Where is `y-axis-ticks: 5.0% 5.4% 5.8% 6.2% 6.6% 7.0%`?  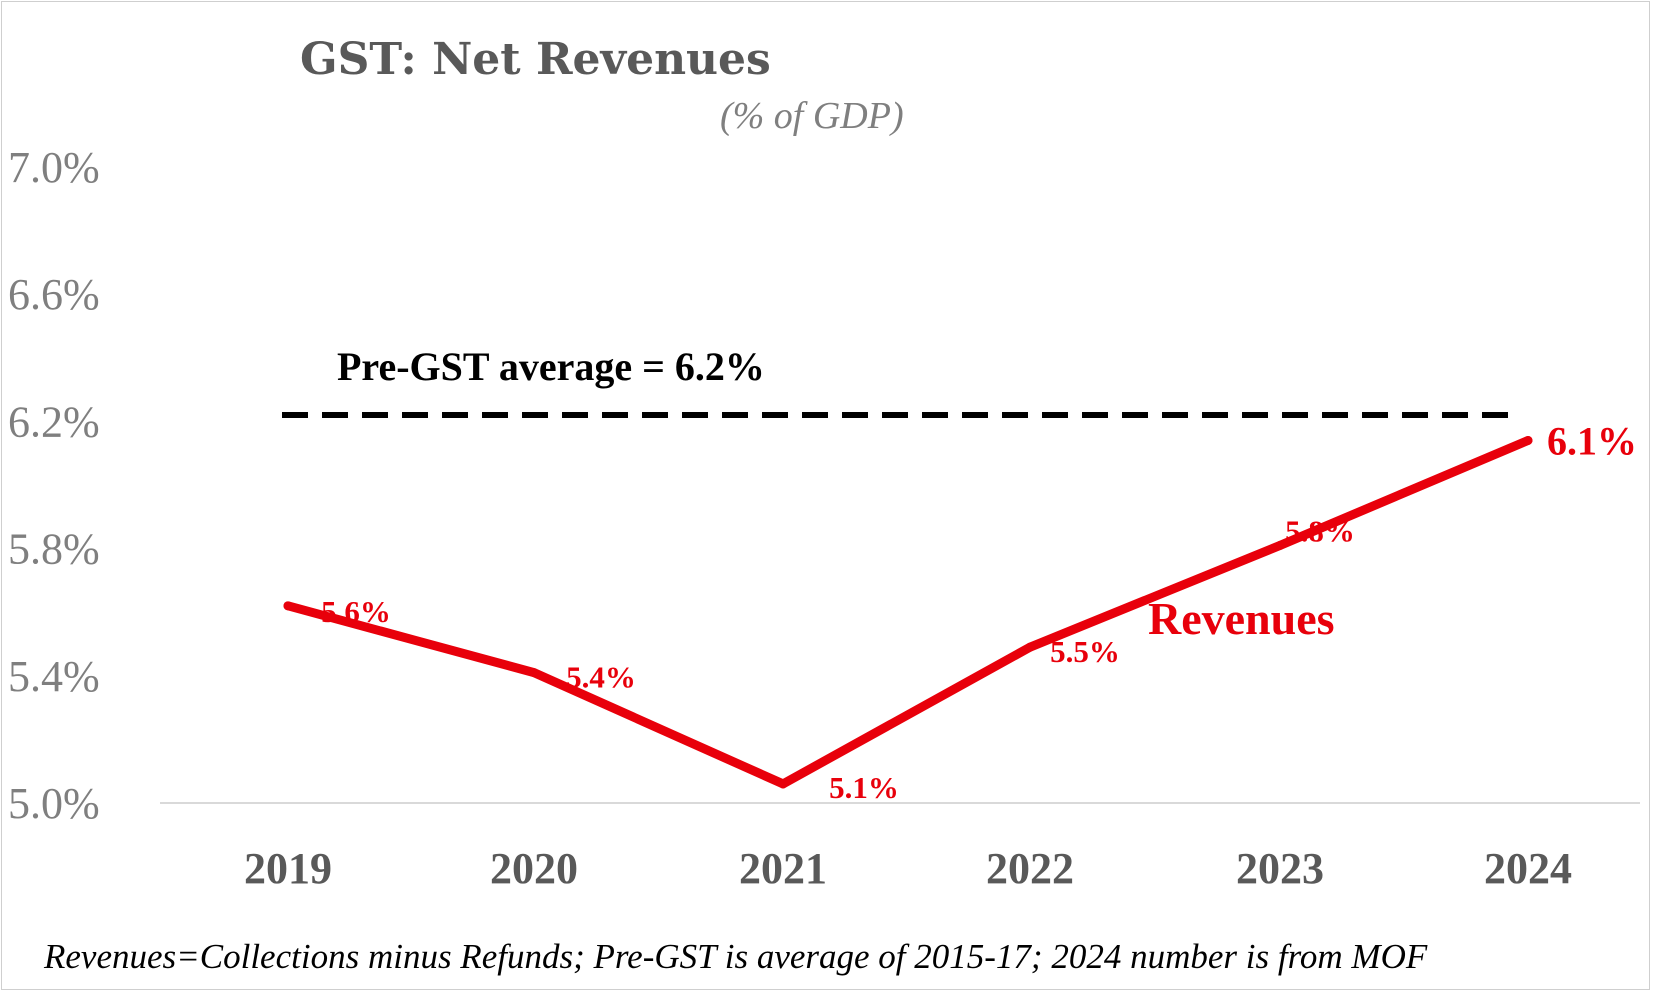 y-axis-ticks: 5.0% 5.4% 5.8% 6.2% 6.6% 7.0% is located at coordinates (54, 485).